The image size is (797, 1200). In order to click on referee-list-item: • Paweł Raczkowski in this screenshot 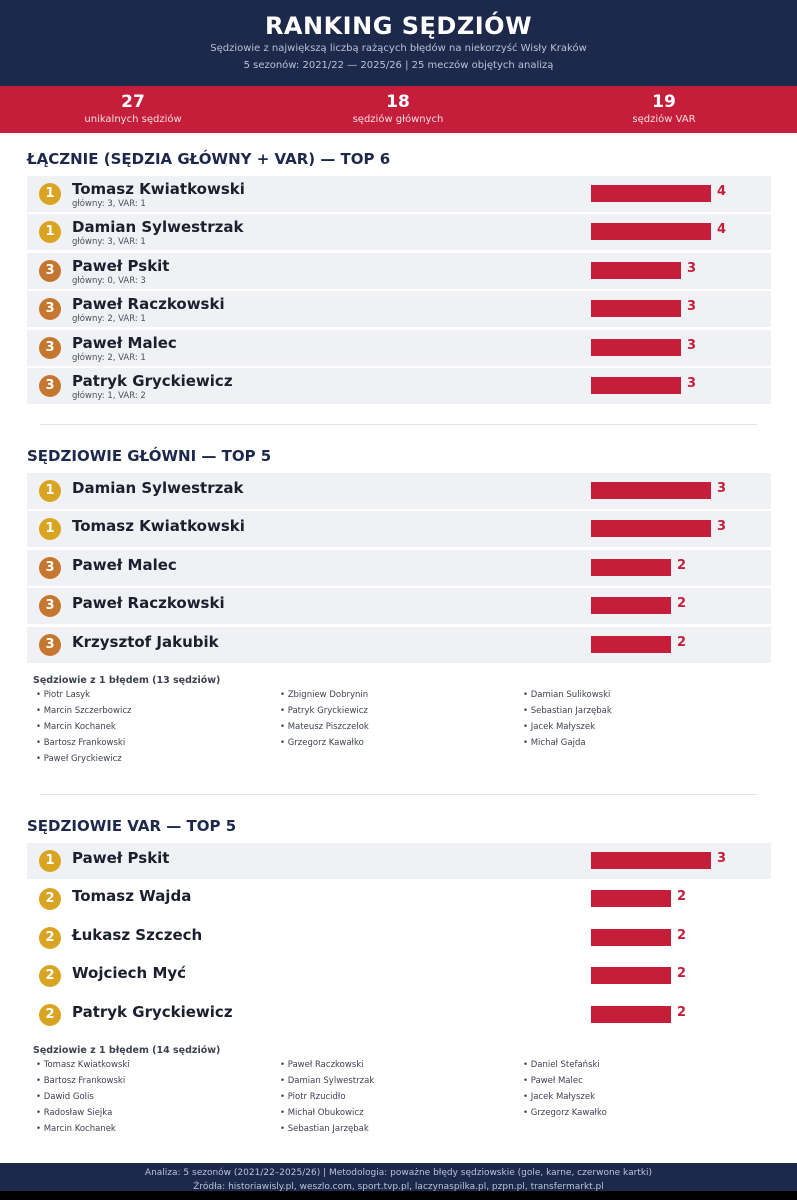, I will do `click(322, 1065)`.